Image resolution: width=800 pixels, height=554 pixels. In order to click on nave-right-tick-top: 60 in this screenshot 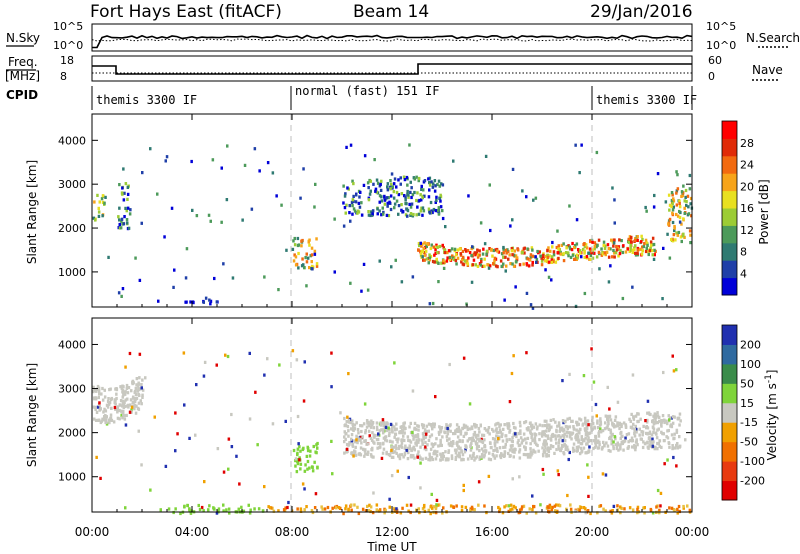, I will do `click(715, 60)`.